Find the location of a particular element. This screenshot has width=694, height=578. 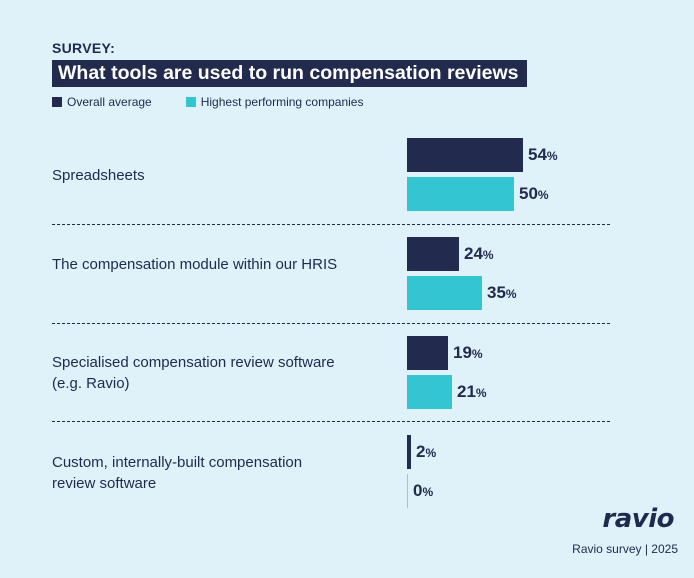

bar-value-label: 50% is located at coordinates (534, 193).